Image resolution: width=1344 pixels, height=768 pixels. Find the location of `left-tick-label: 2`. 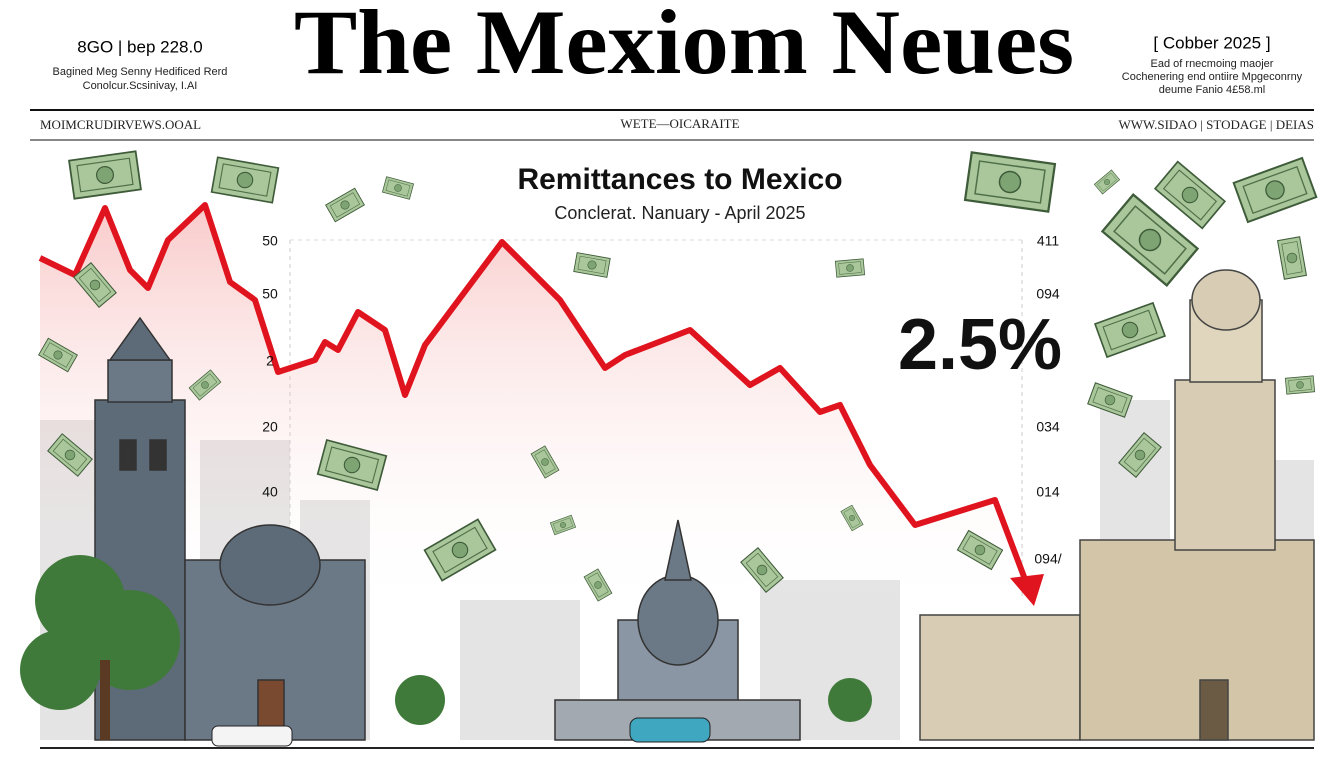

left-tick-label: 2 is located at coordinates (270, 361).